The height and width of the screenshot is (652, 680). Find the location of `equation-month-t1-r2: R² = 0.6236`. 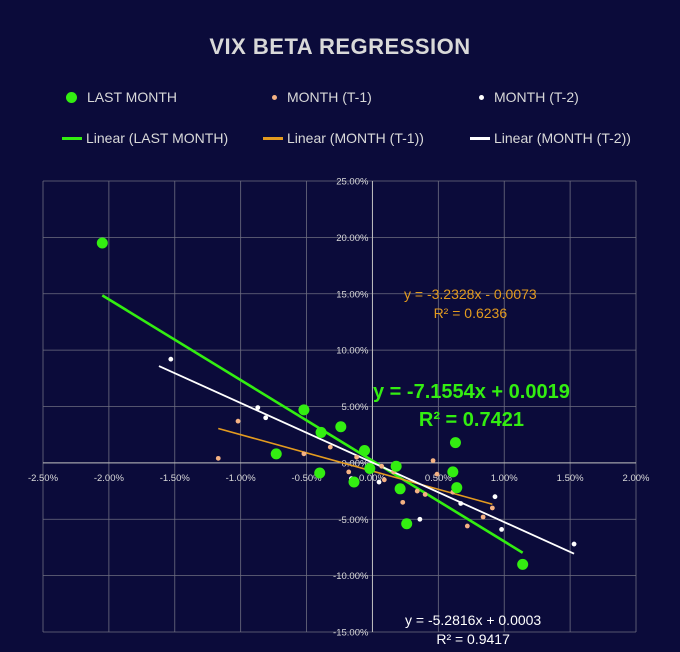

equation-month-t1-r2: R² = 0.6236 is located at coordinates (470, 313).